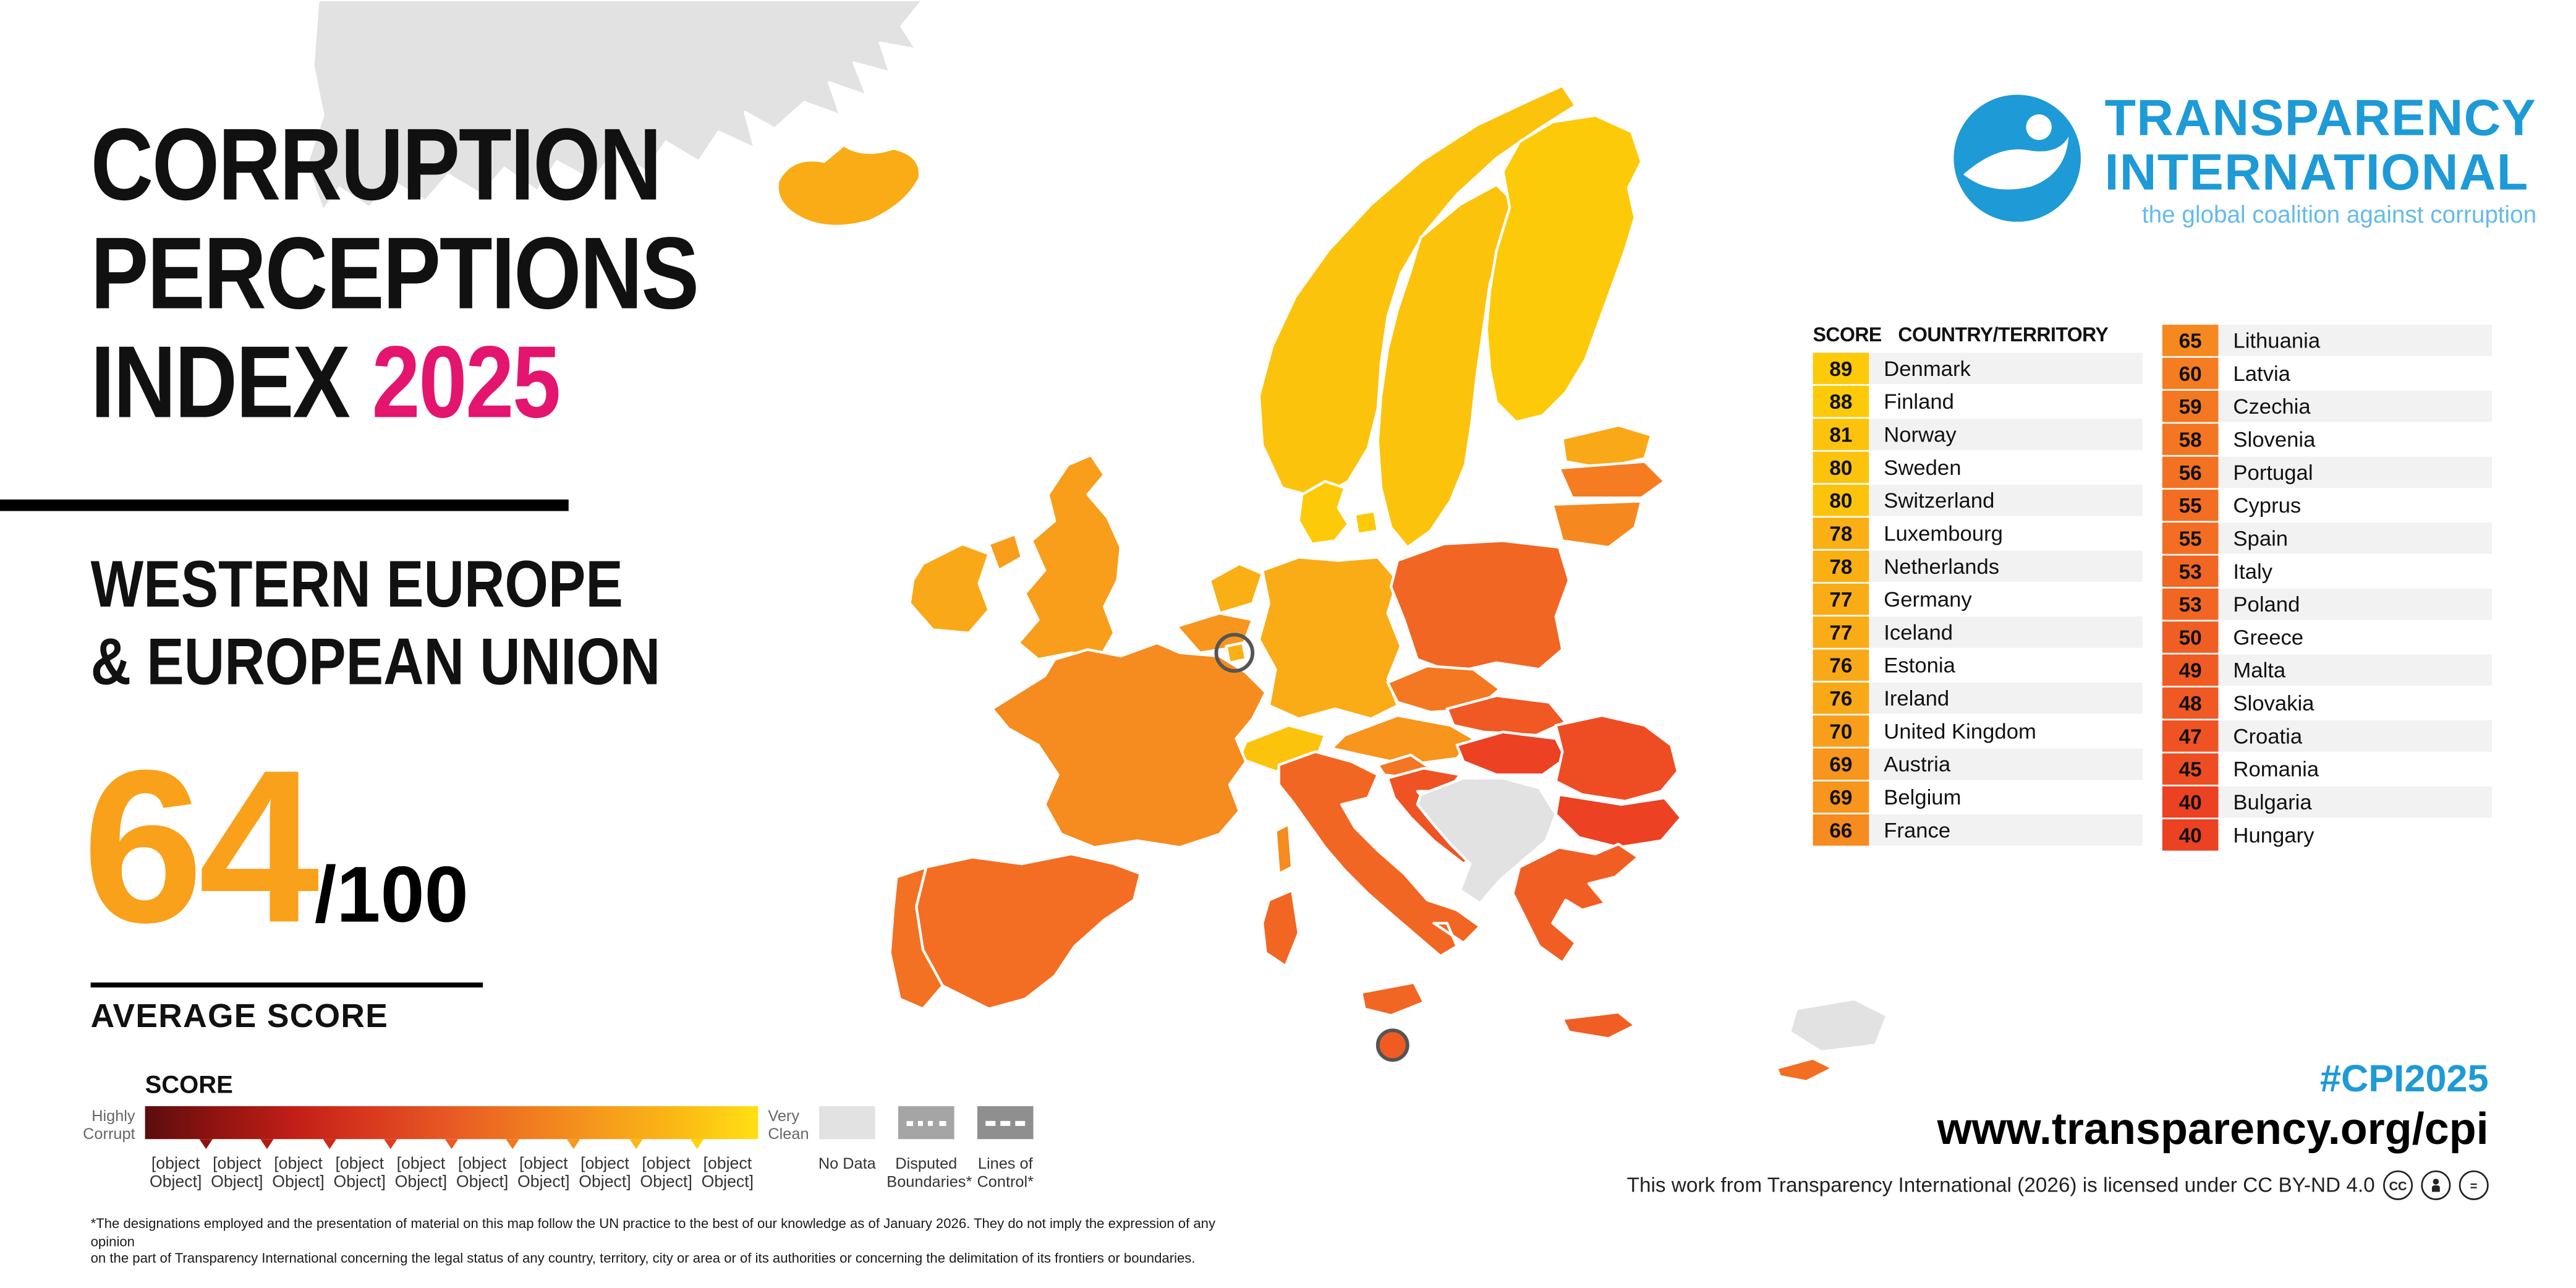  What do you see at coordinates (466, 383) in the screenshot?
I see `title-year: 2025` at bounding box center [466, 383].